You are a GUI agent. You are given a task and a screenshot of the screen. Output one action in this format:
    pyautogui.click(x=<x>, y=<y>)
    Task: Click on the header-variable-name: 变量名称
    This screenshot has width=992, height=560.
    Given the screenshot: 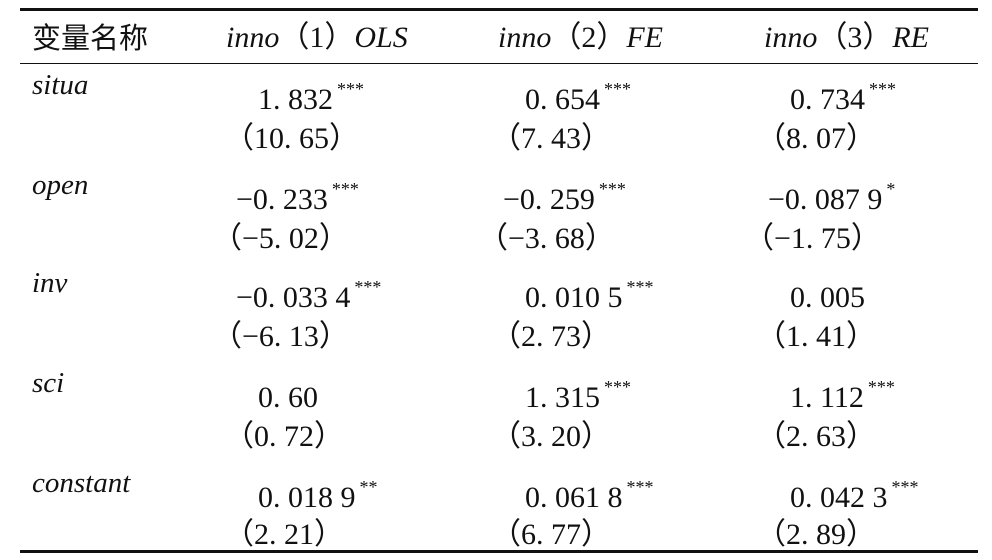 What is the action you would take?
    pyautogui.click(x=90, y=38)
    